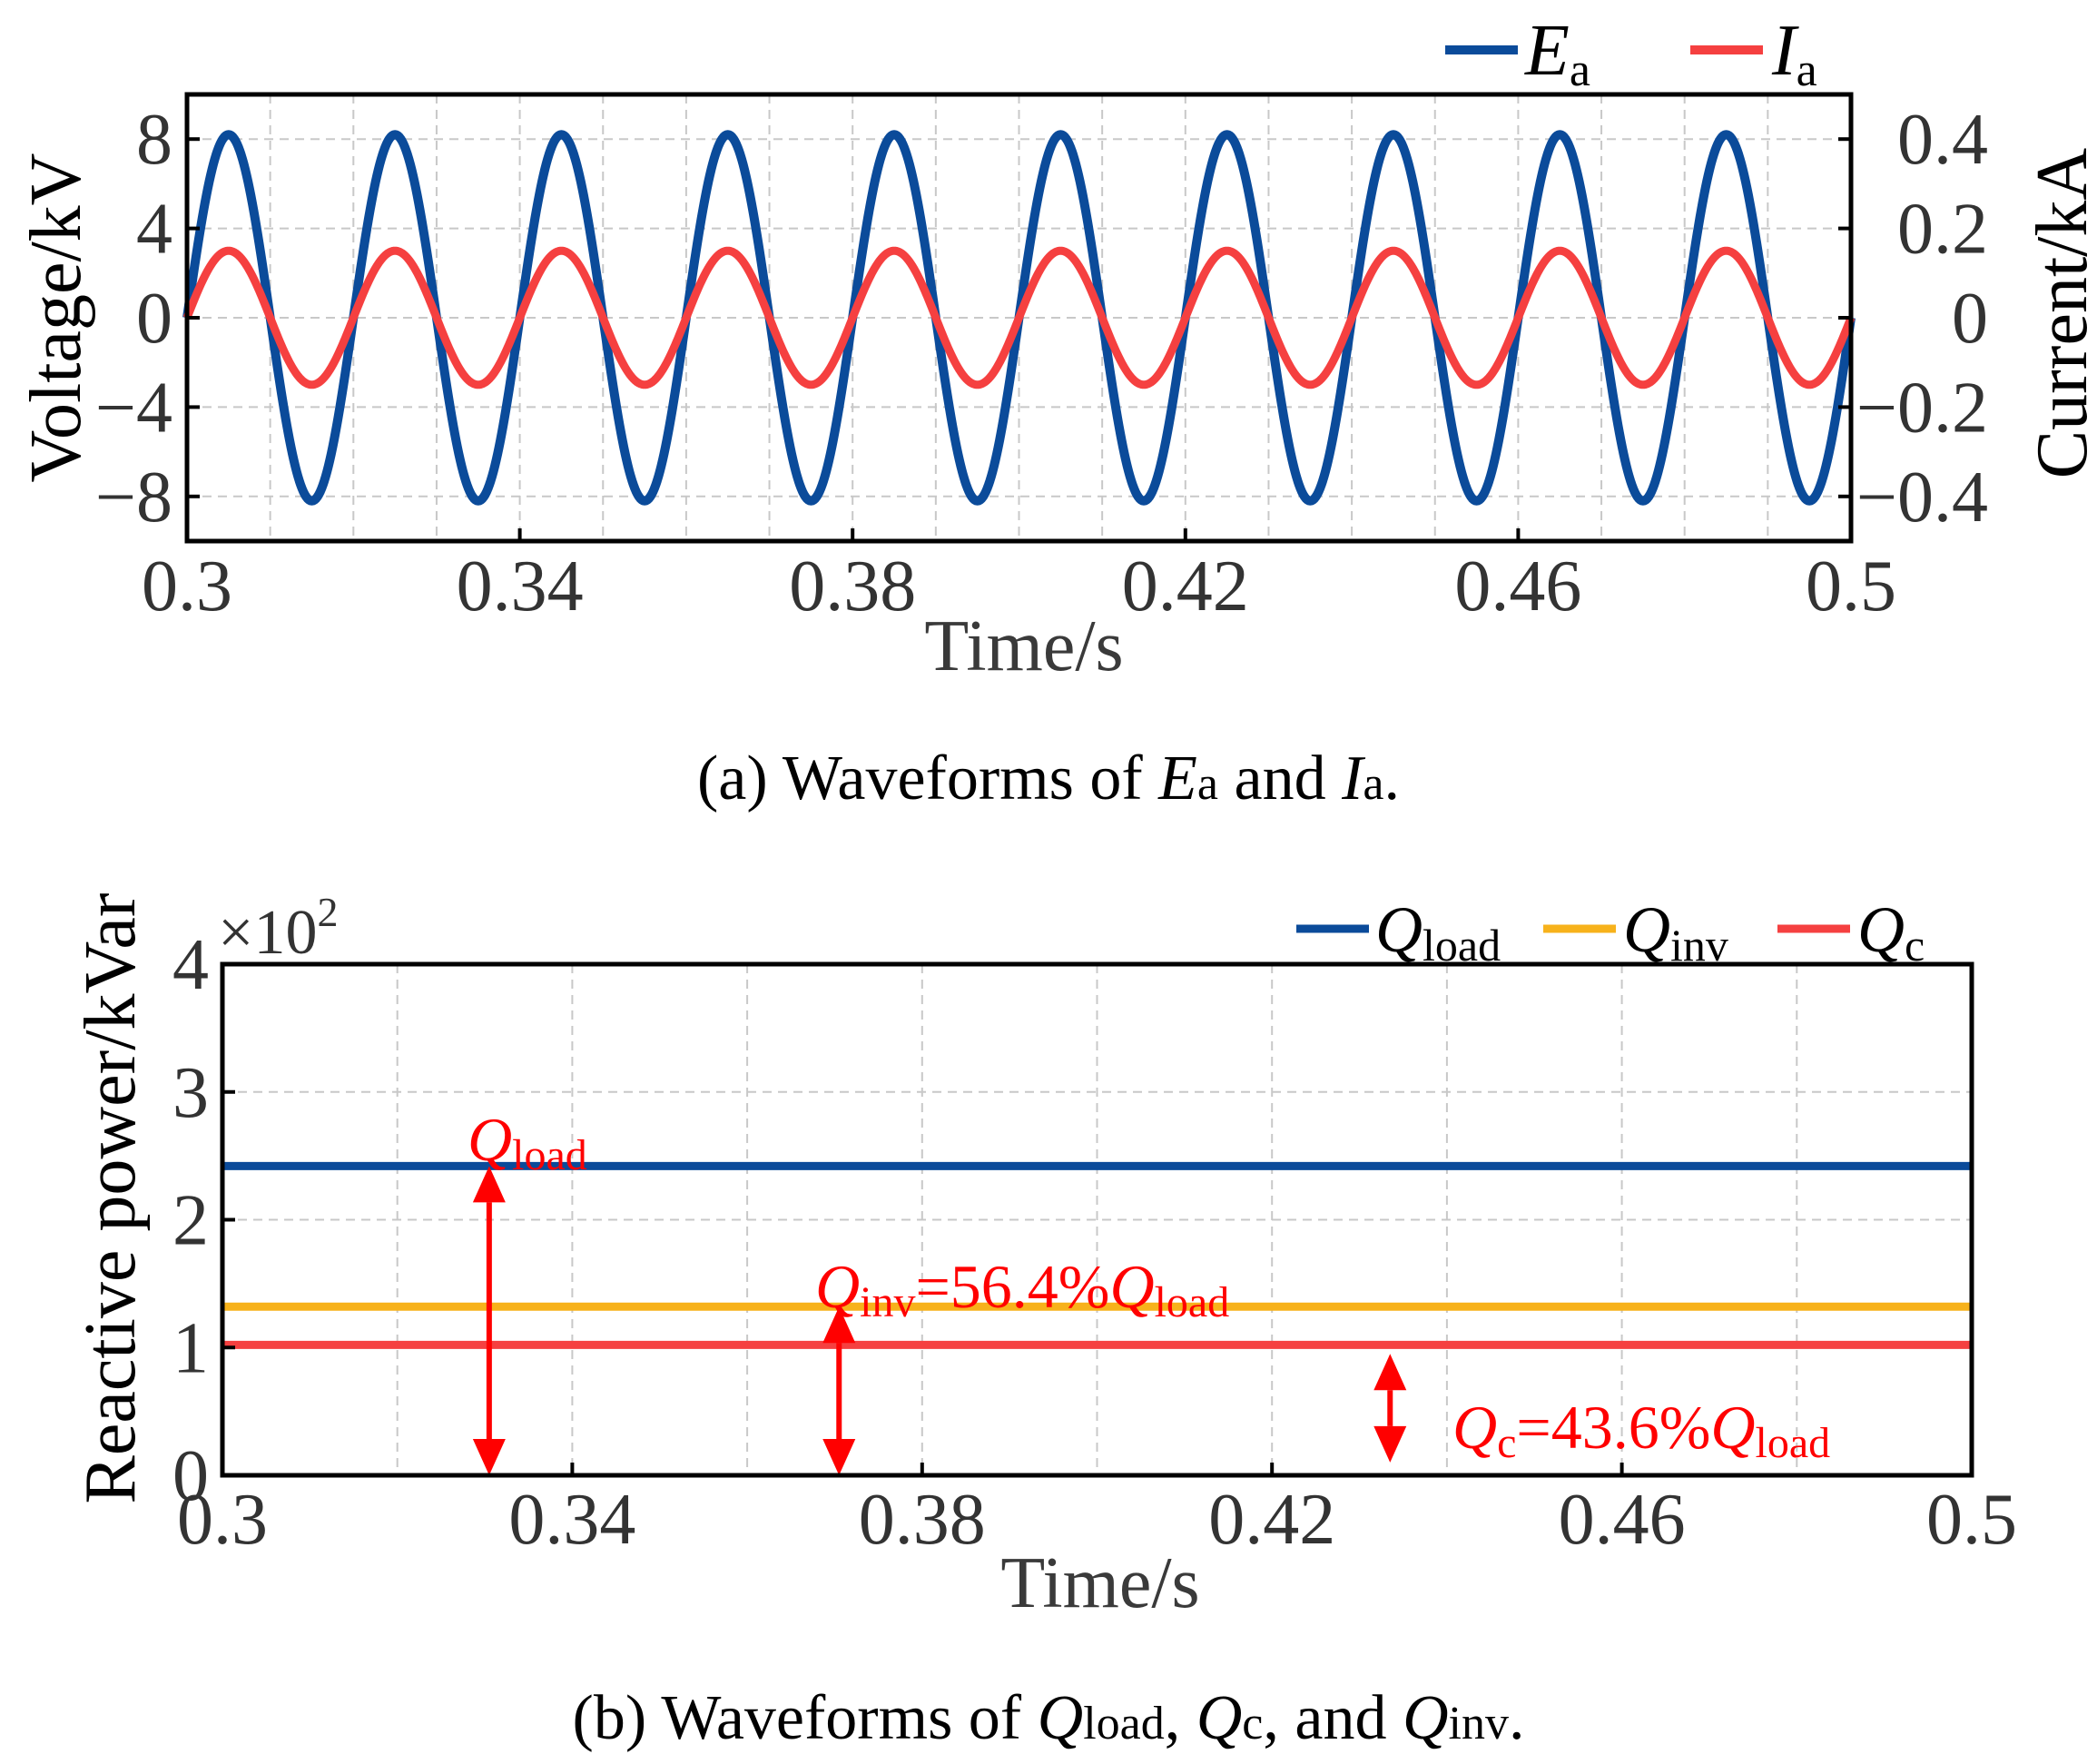 Image resolution: width=2097 pixels, height=1764 pixels. What do you see at coordinates (527, 1142) in the screenshot?
I see `annotation-qload-label: Qload` at bounding box center [527, 1142].